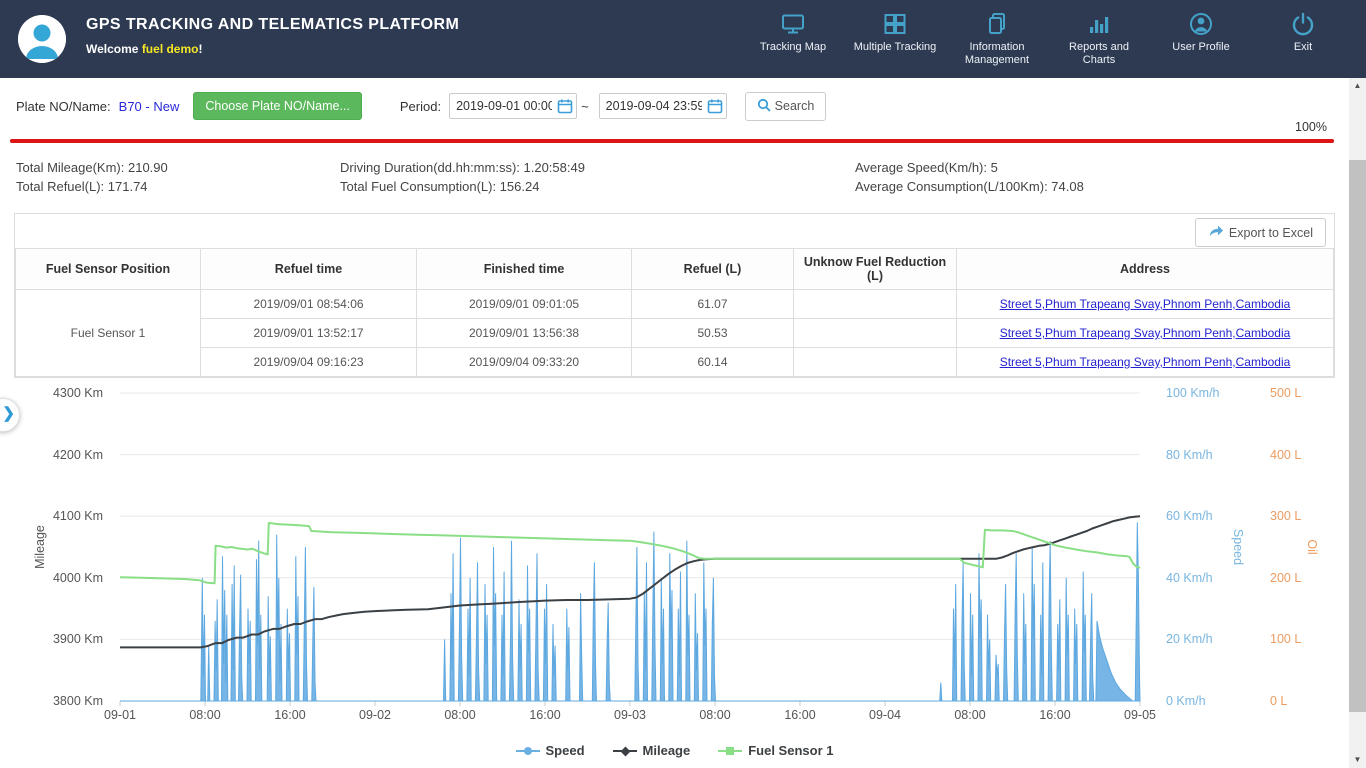 The width and height of the screenshot is (1366, 768). Describe the element at coordinates (170, 49) in the screenshot. I see `welcome-username: fuel demo` at that location.